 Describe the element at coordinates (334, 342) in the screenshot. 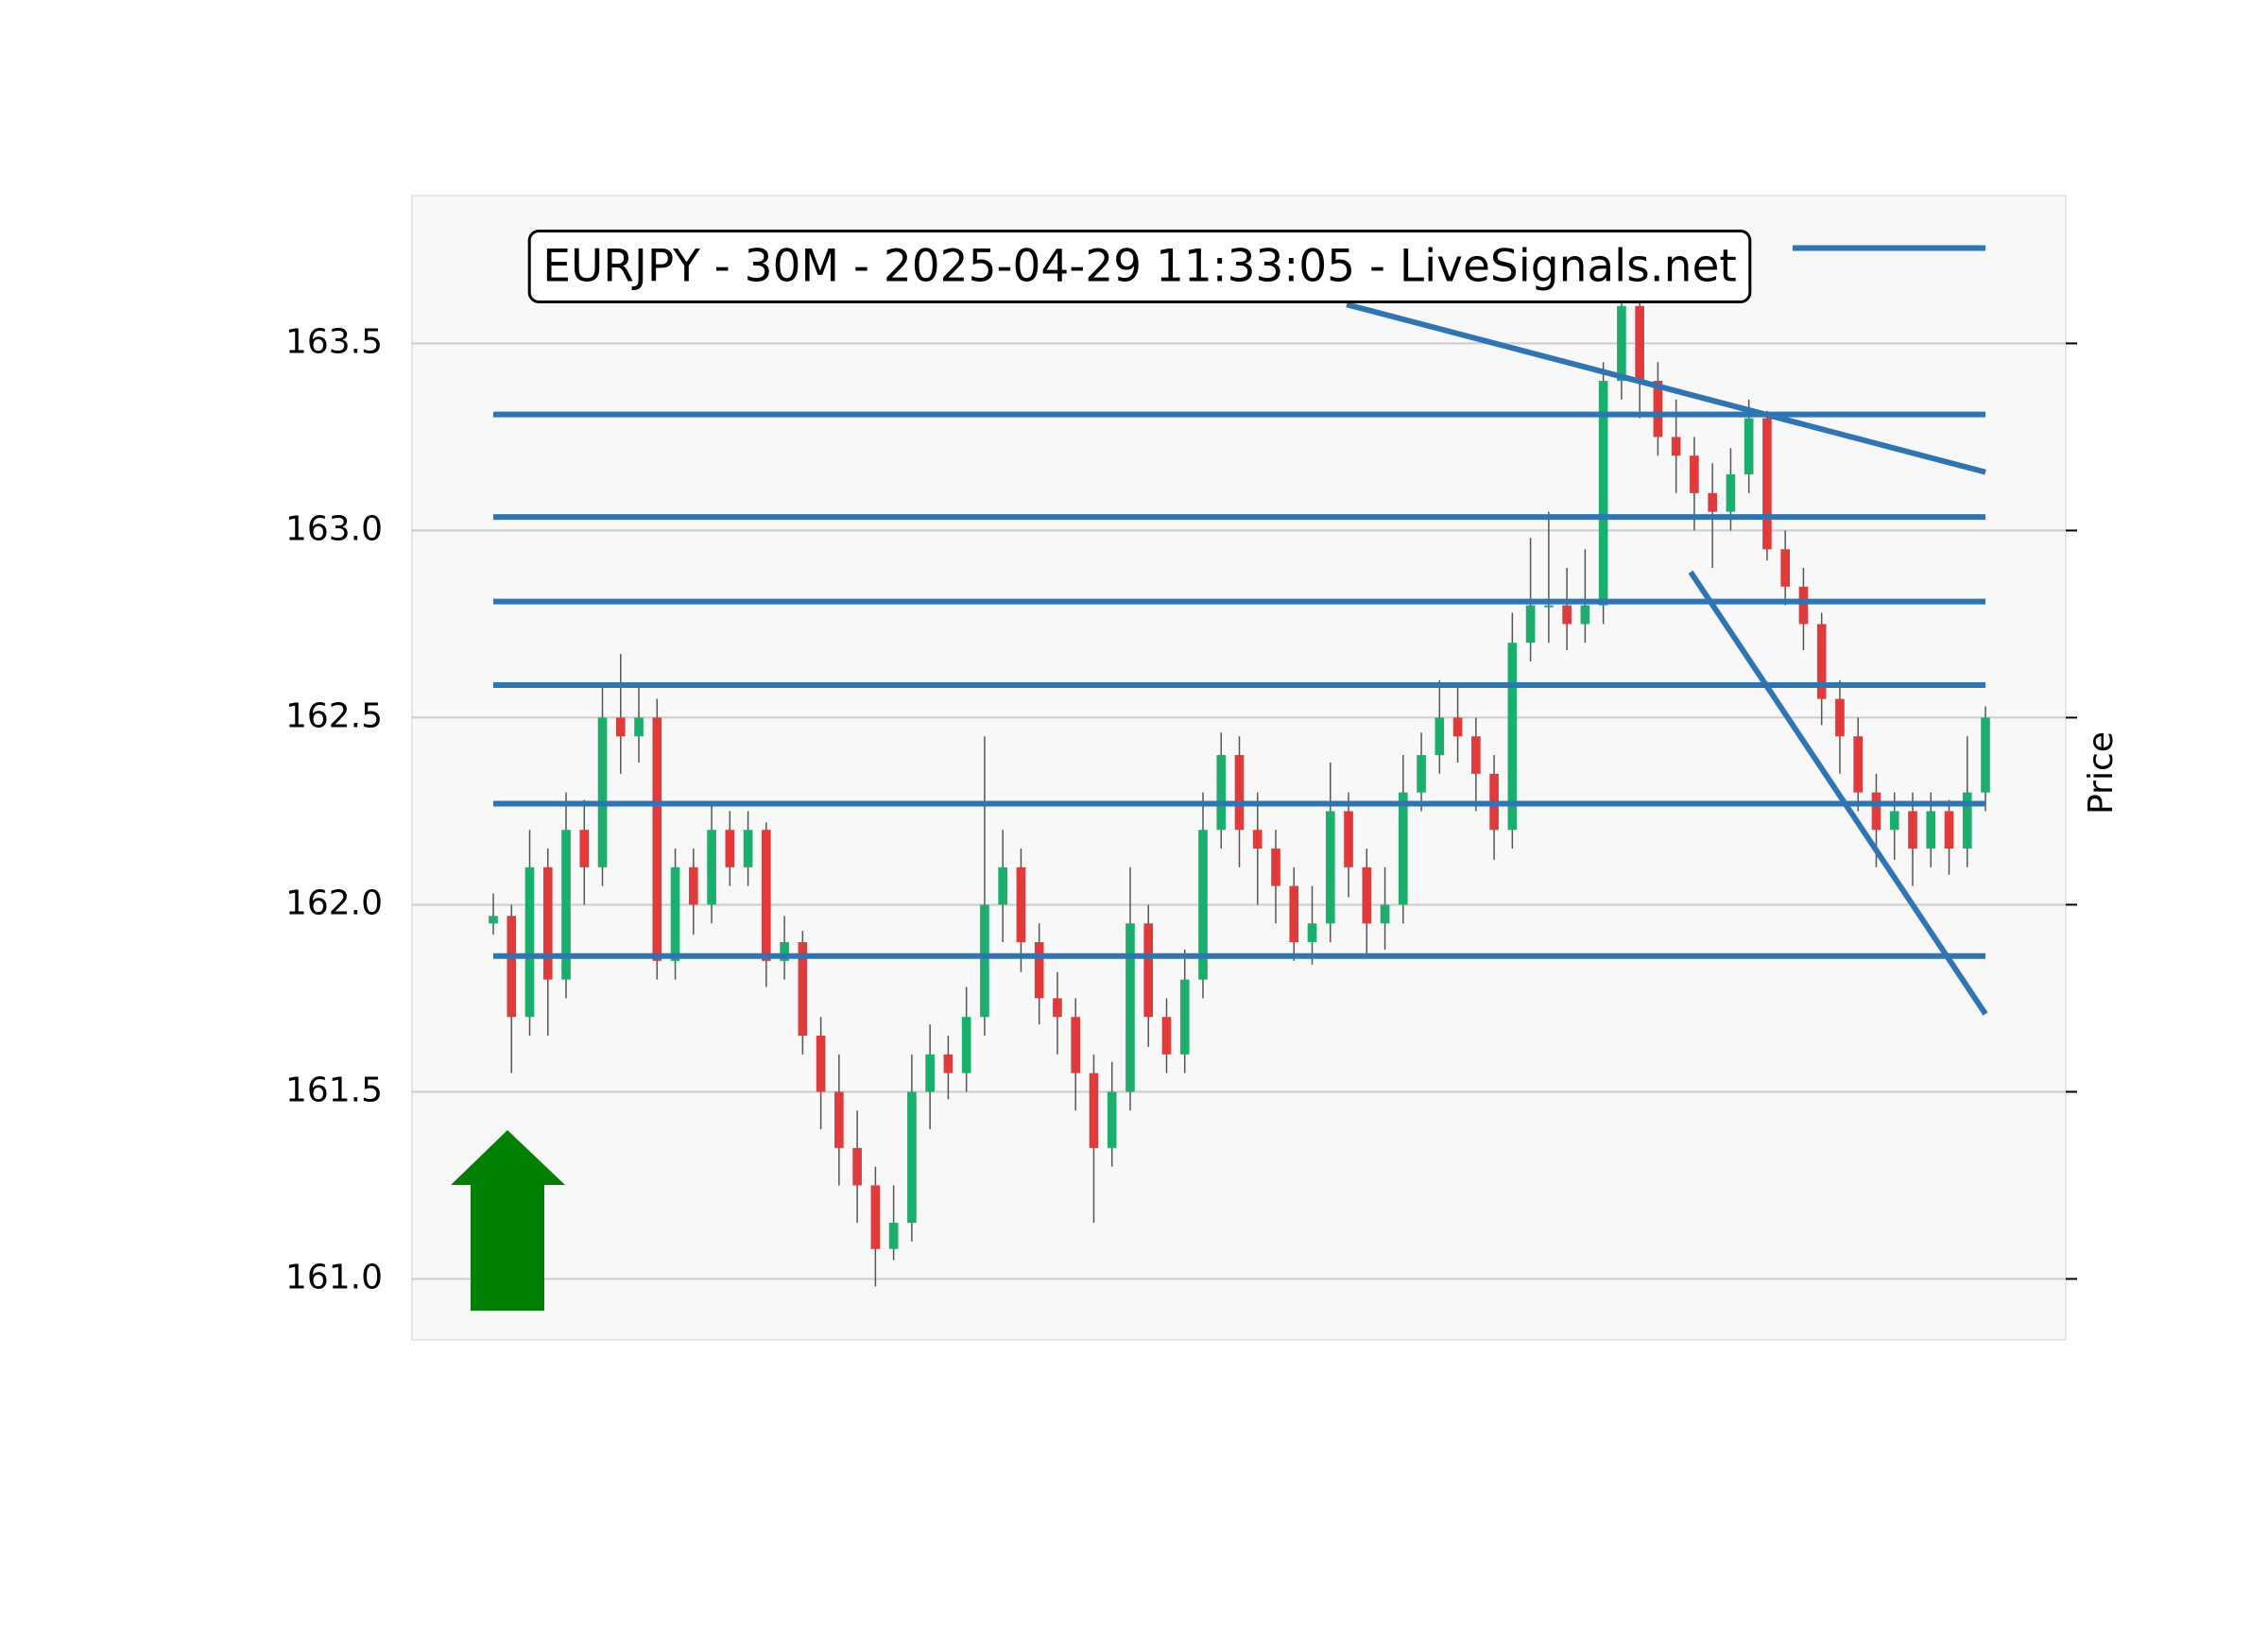

I see `y-tick-label: 163.5` at that location.